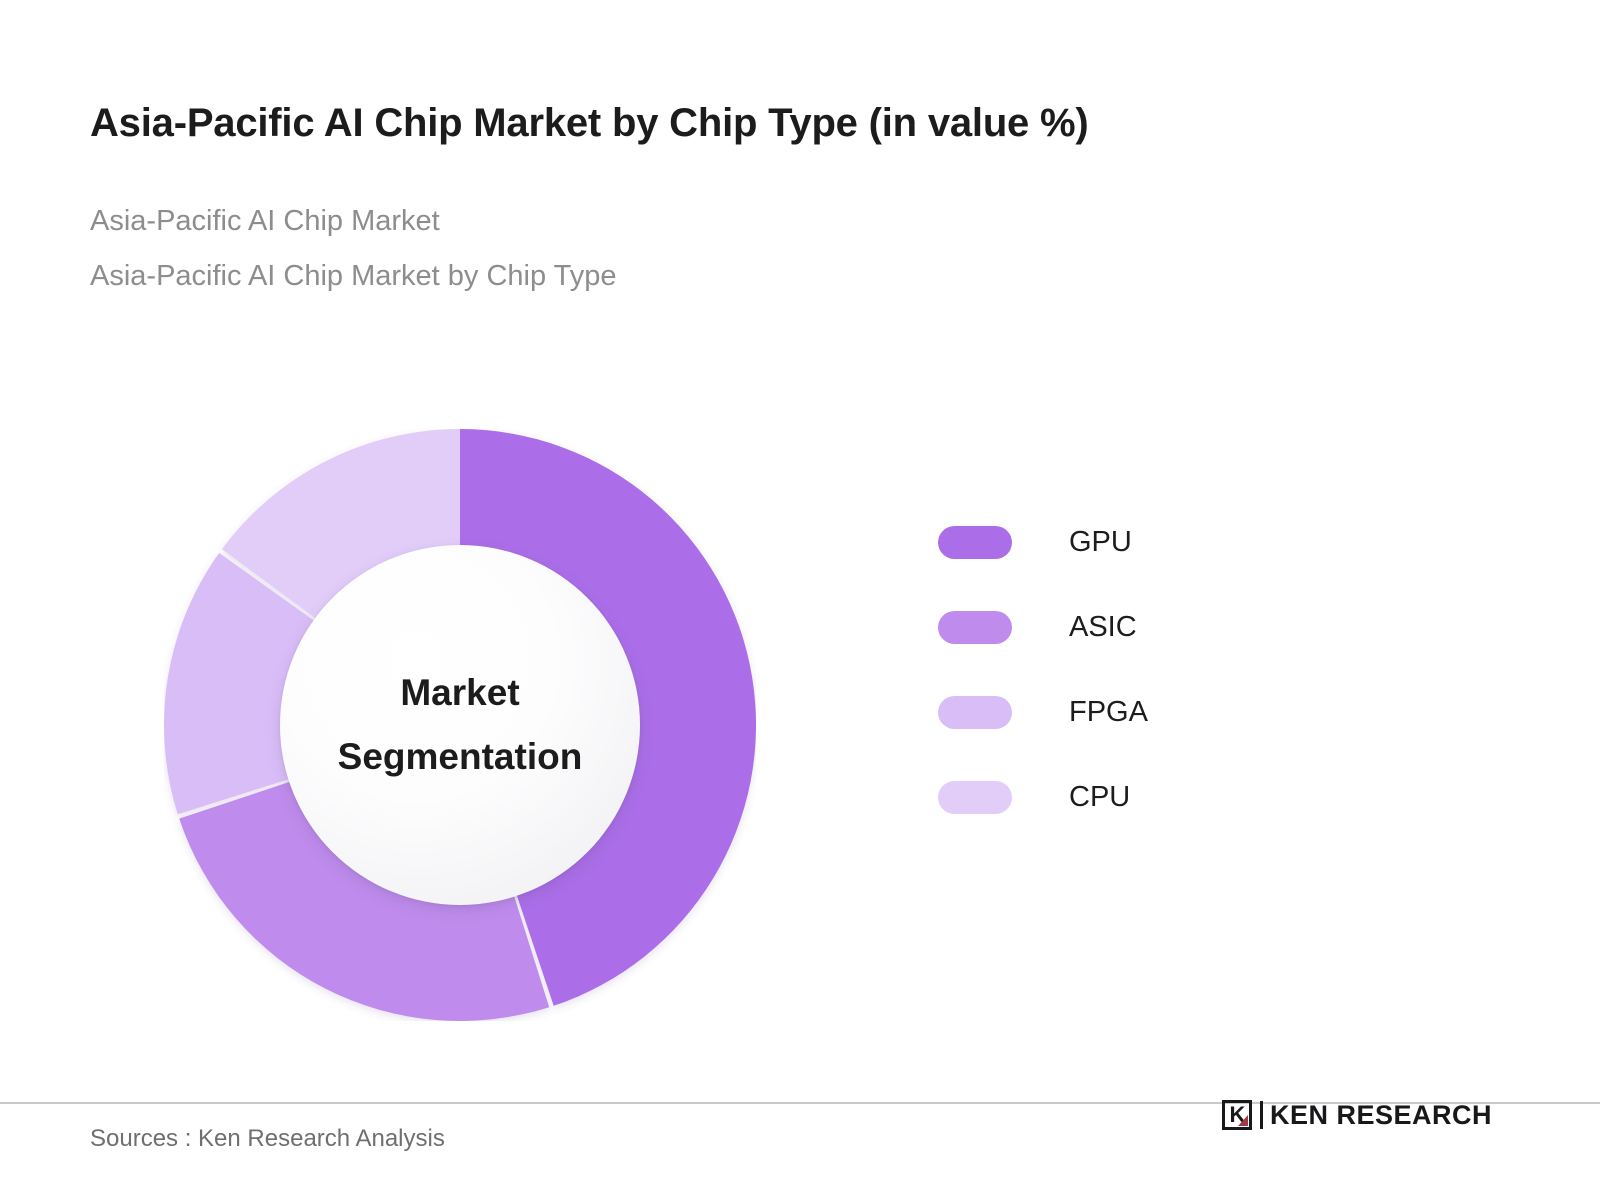 This screenshot has height=1200, width=1600. What do you see at coordinates (1236, 1115) in the screenshot?
I see `logo-k-mark-icon: K` at bounding box center [1236, 1115].